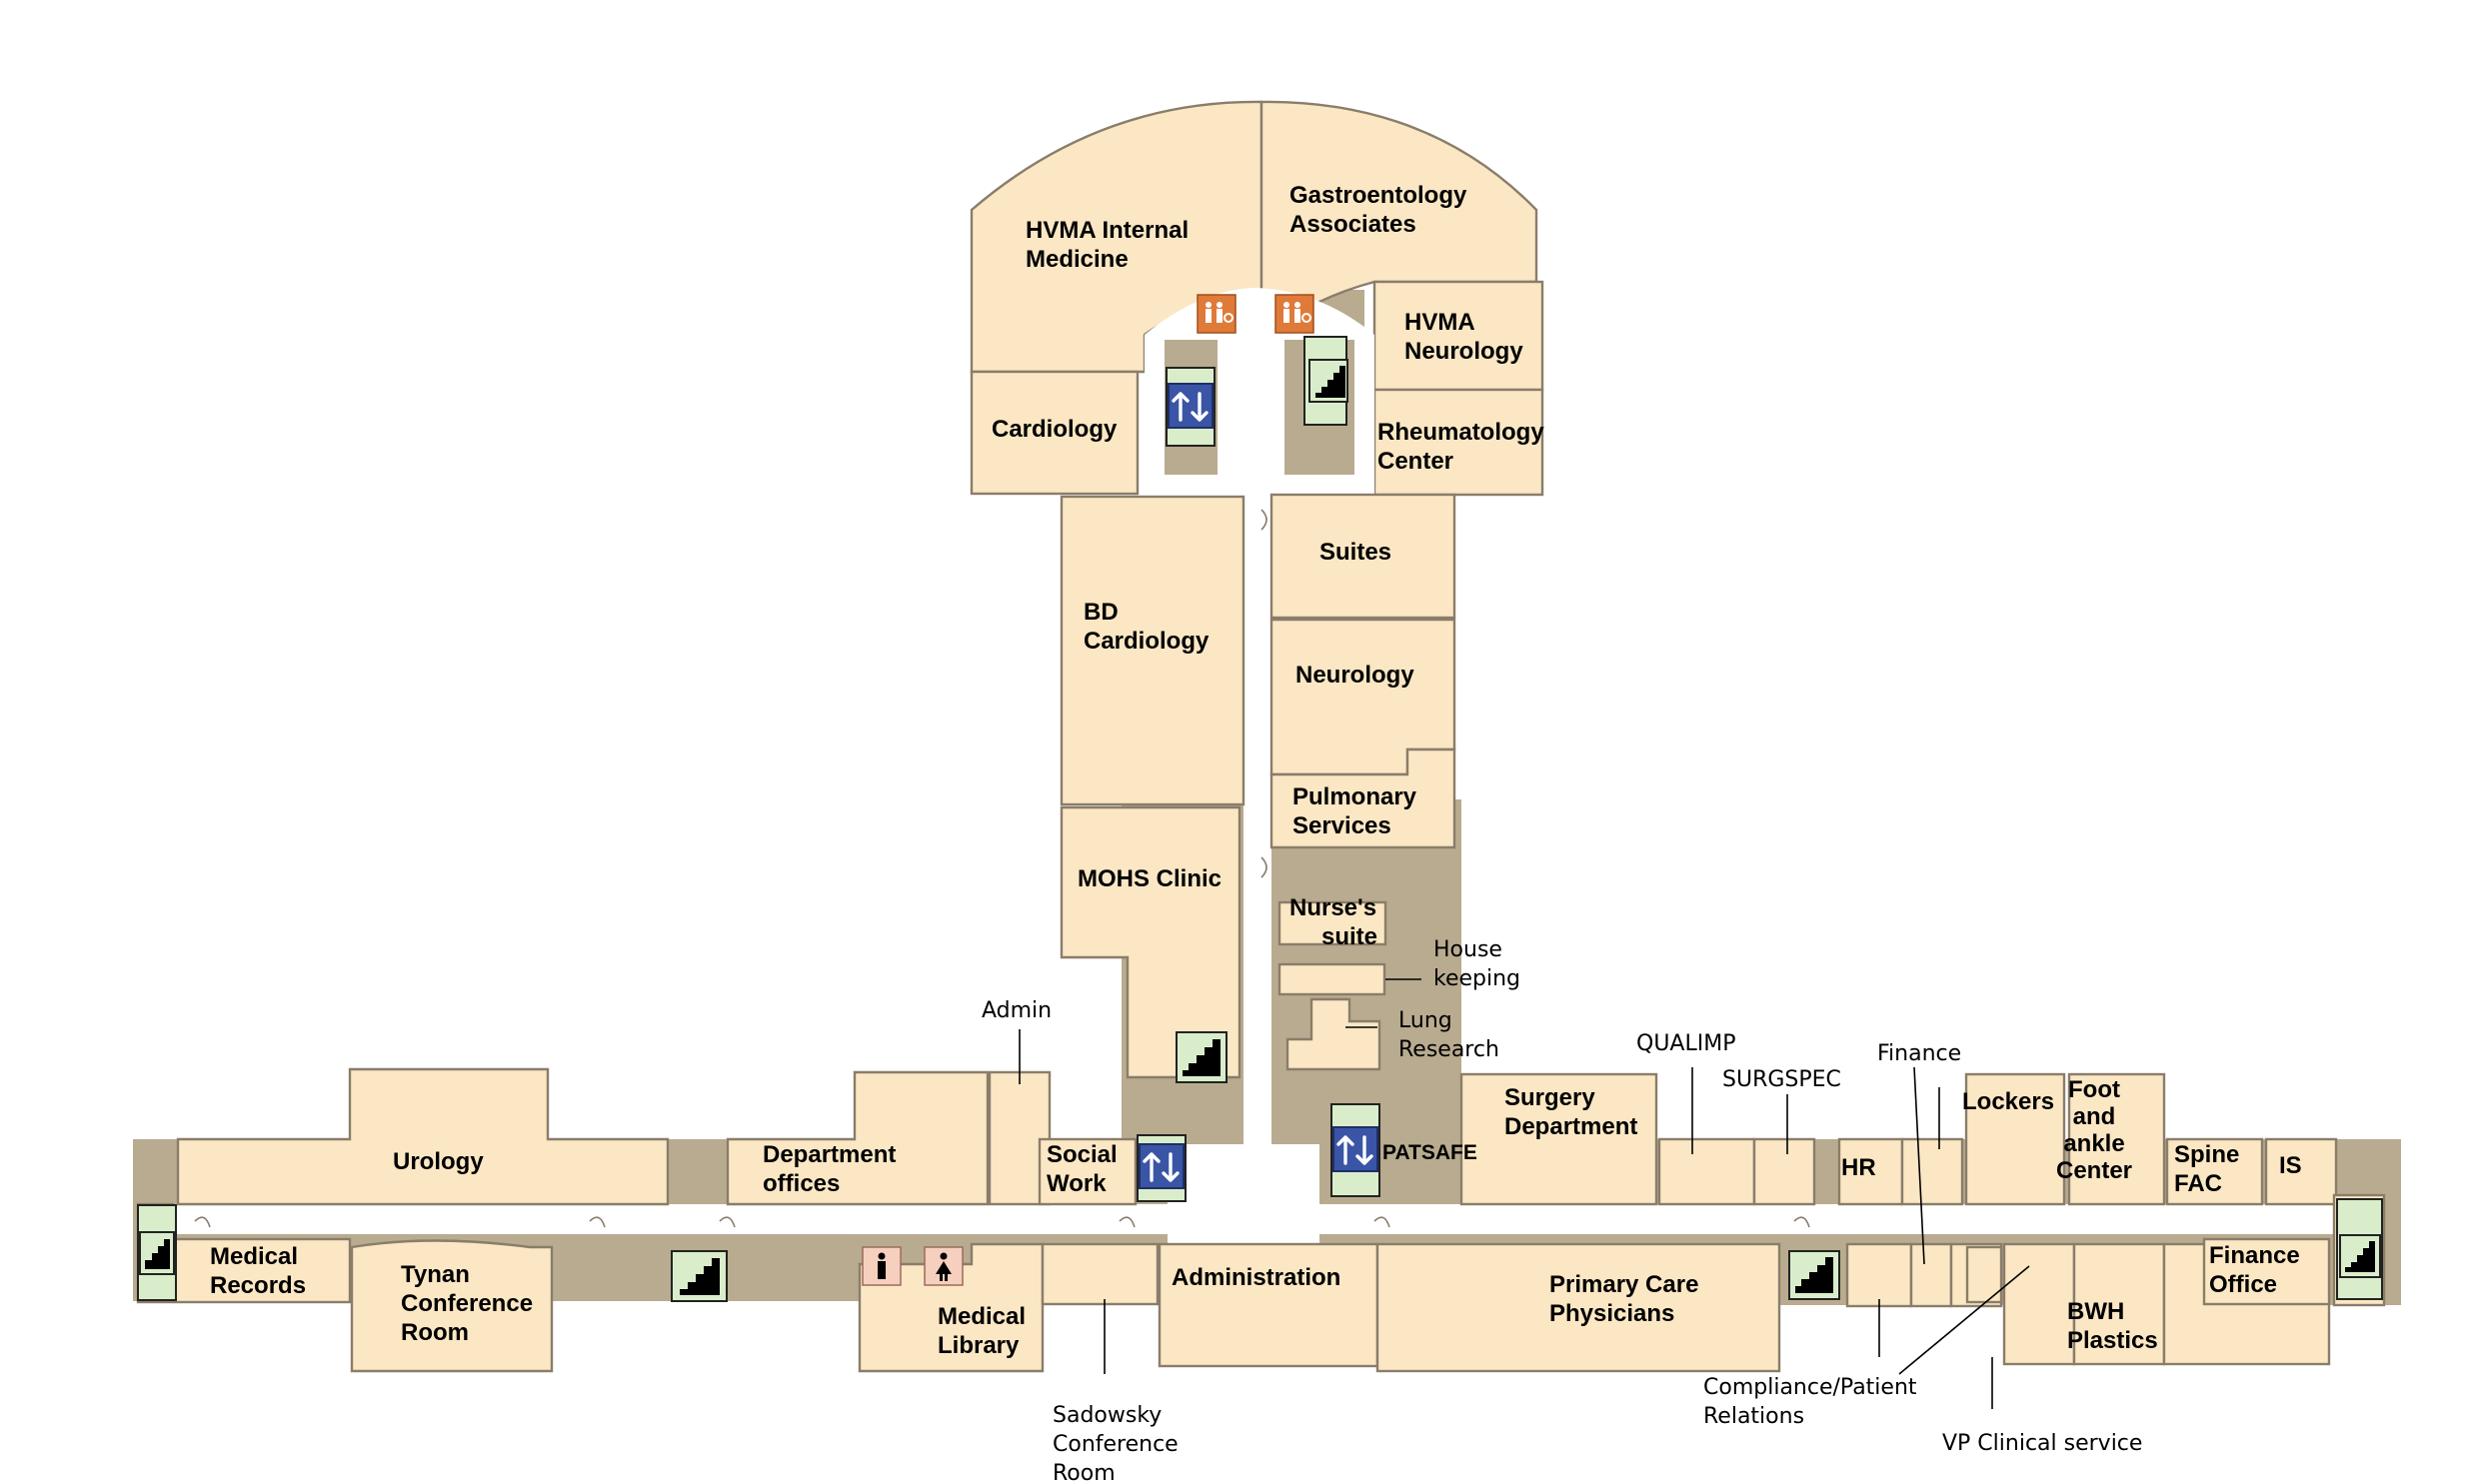 This screenshot has width=2474, height=1484. What do you see at coordinates (1082, 1169) in the screenshot?
I see `room-social-work: Social Work` at bounding box center [1082, 1169].